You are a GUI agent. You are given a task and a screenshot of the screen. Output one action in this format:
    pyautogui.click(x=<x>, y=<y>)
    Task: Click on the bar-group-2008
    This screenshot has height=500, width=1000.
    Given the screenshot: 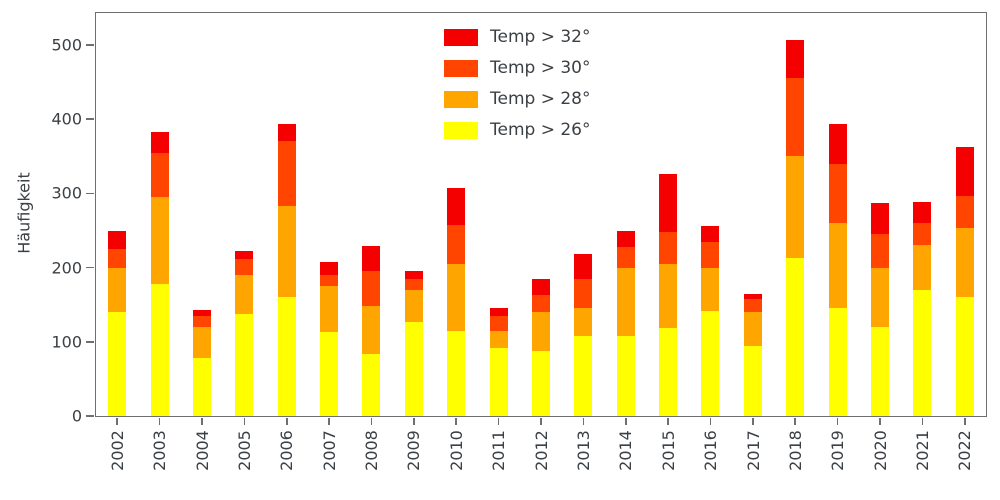 What is the action you would take?
    pyautogui.click(x=371, y=214)
    